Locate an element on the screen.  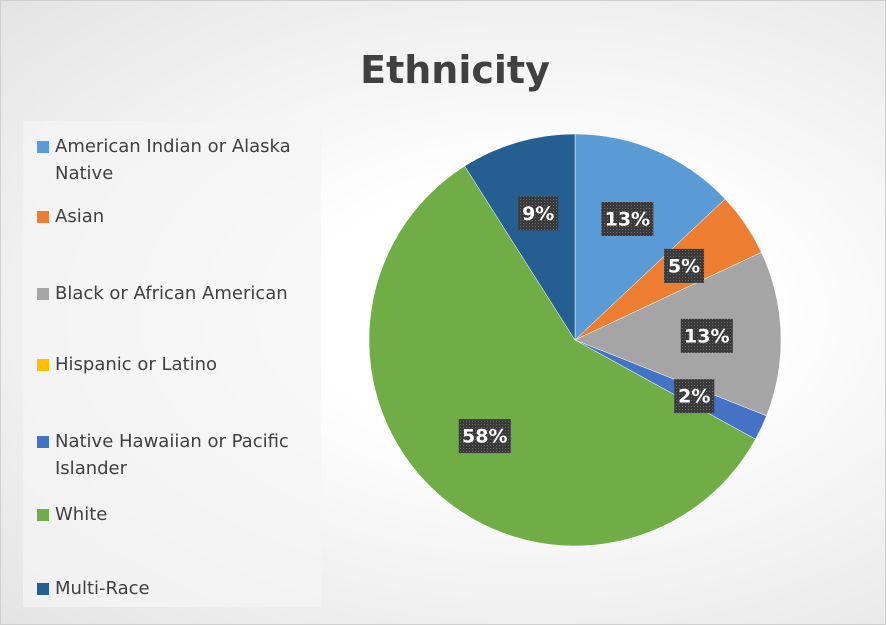
legend-label: Asian is located at coordinates (80, 216).